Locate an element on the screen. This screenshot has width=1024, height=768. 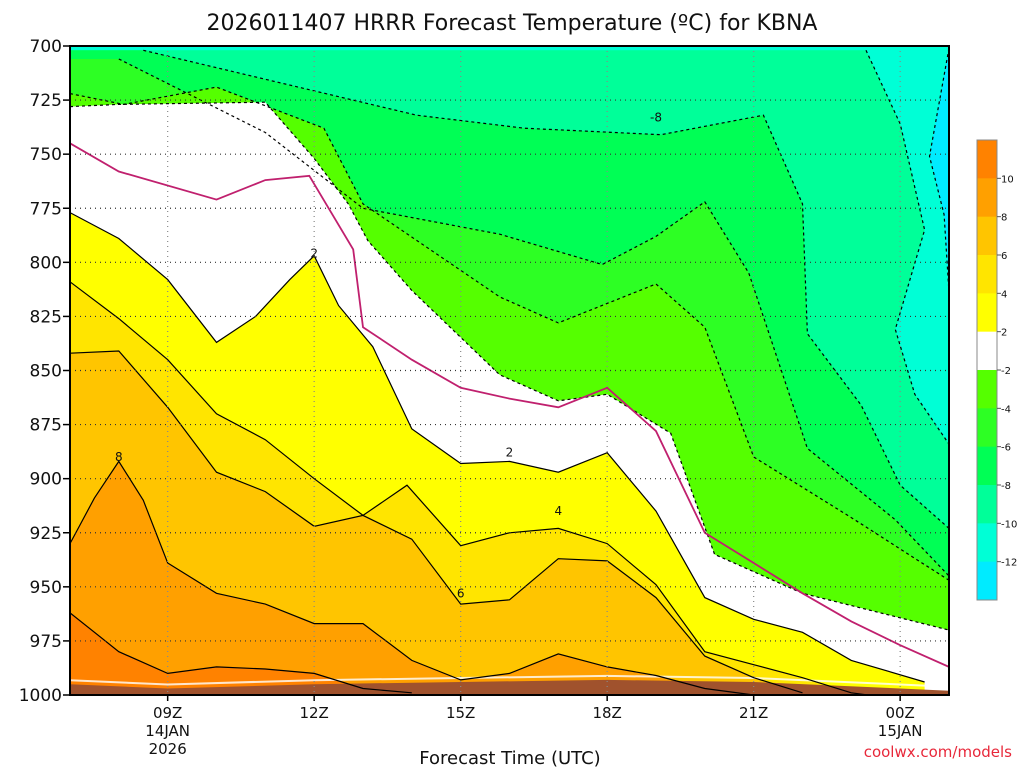
y-tick-label-775: 775 is located at coordinates (46, 209).